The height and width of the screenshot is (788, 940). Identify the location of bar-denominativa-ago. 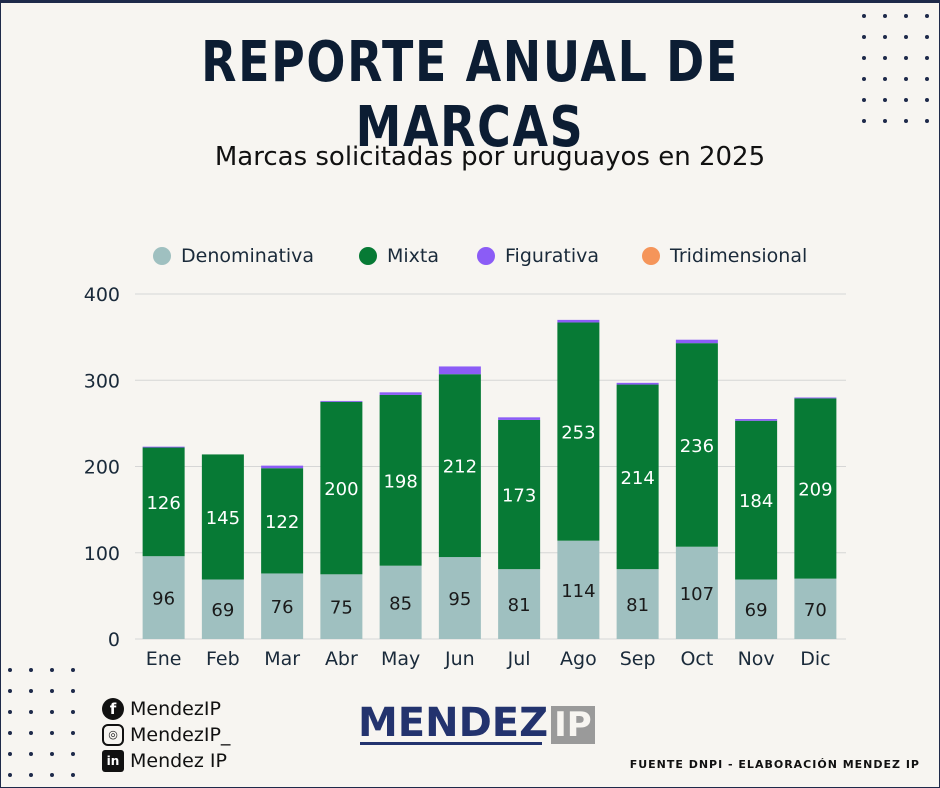
(578, 589).